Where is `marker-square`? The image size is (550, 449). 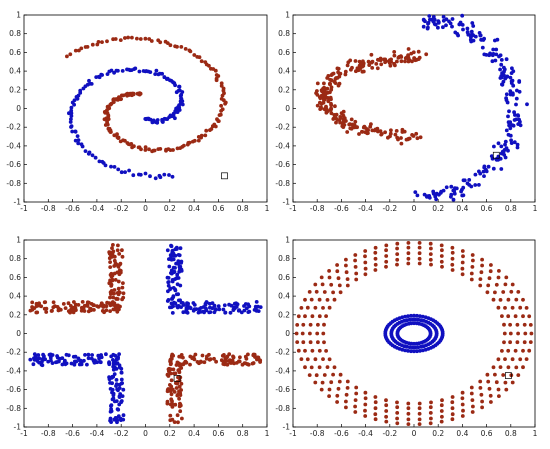 marker-square is located at coordinates (224, 176).